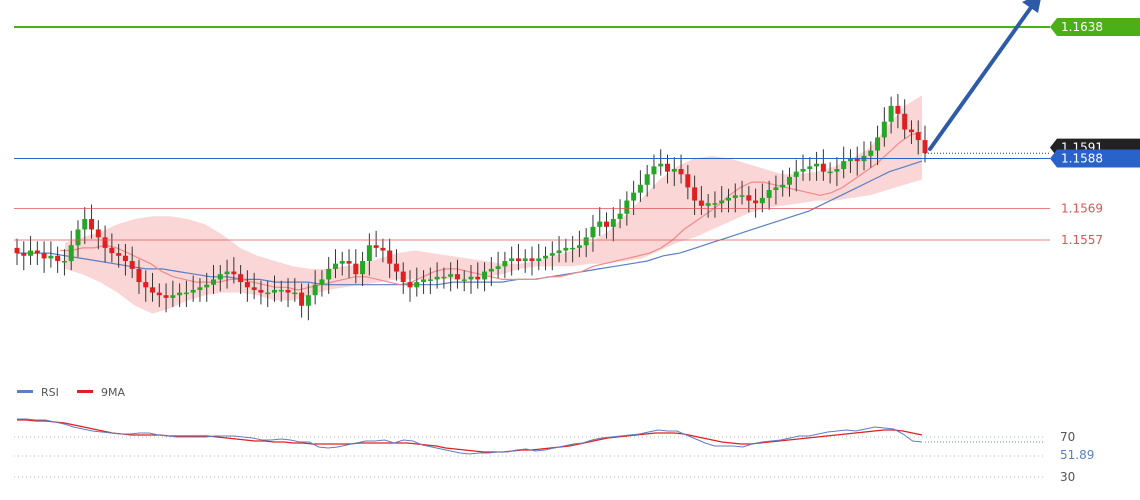 The height and width of the screenshot is (500, 1140). I want to click on rsi-tick-70: 70, so click(1067, 437).